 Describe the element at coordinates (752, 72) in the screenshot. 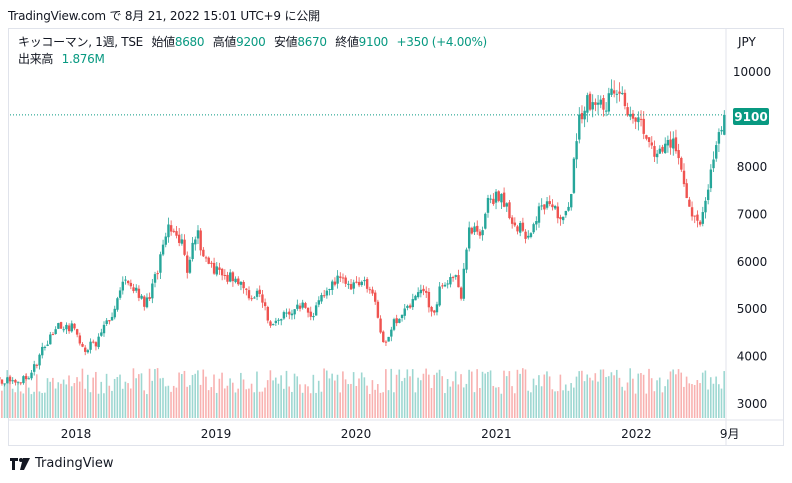

I see `price-tick-label: 10000` at that location.